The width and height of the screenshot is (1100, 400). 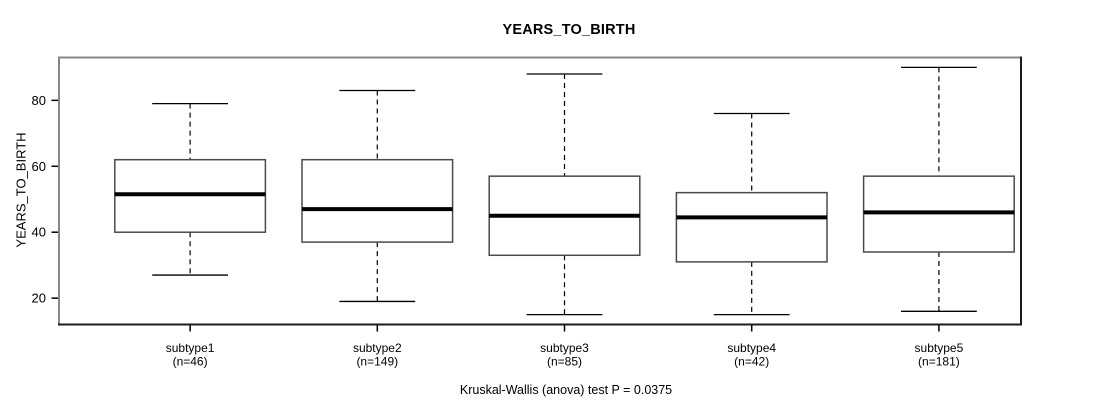 What do you see at coordinates (39, 232) in the screenshot?
I see `y-tick-label-40: 40` at bounding box center [39, 232].